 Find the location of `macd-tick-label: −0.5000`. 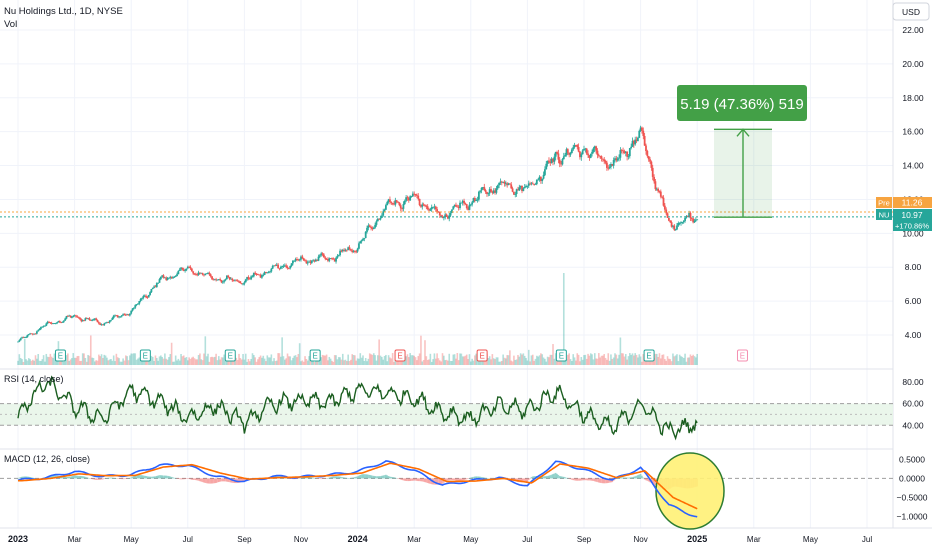

macd-tick-label: −0.5000 is located at coordinates (912, 497).